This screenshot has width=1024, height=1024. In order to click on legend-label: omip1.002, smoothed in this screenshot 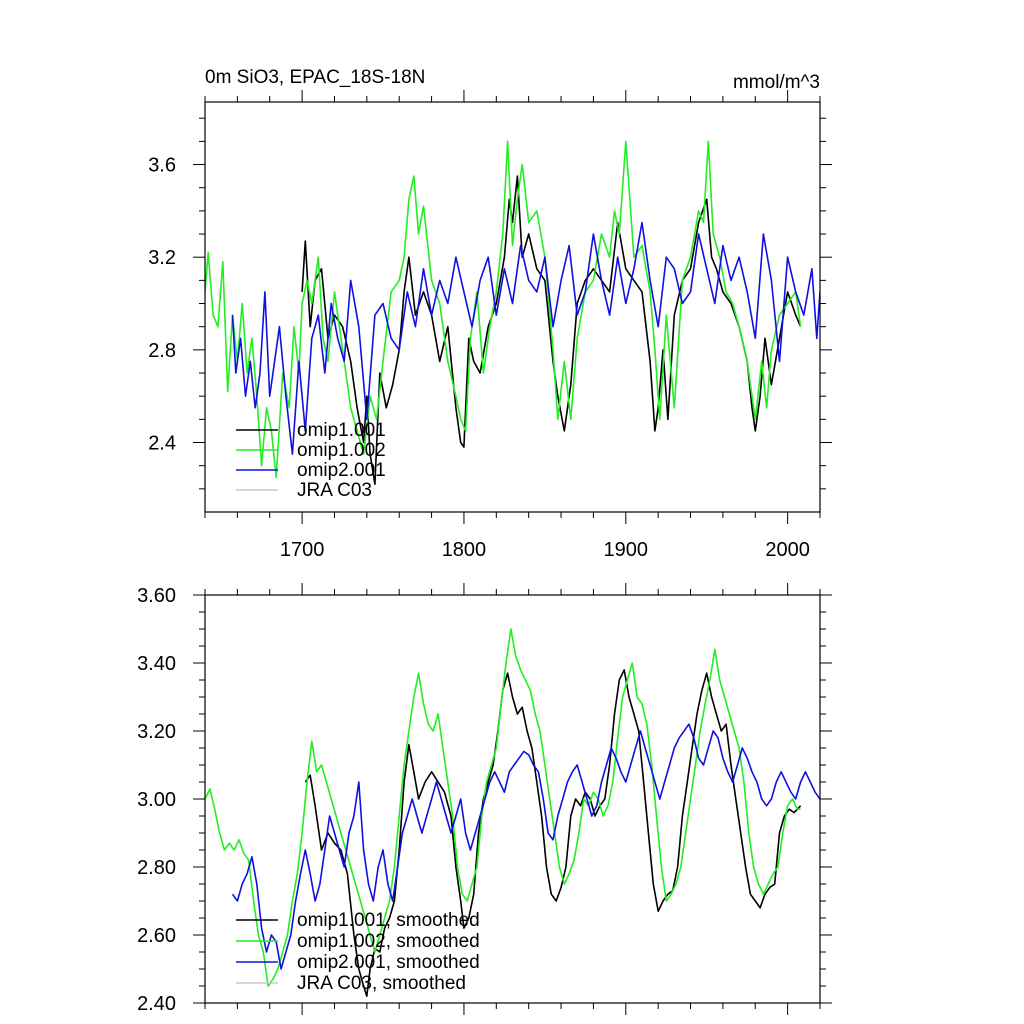, I will do `click(388, 941)`.